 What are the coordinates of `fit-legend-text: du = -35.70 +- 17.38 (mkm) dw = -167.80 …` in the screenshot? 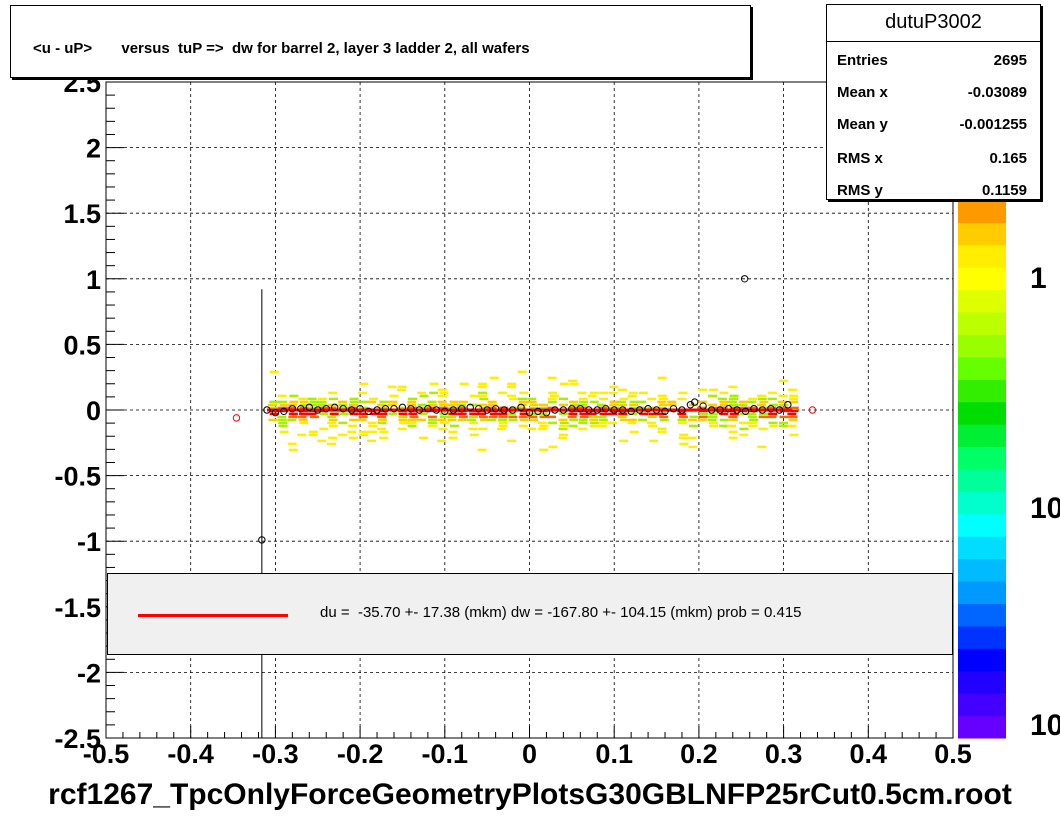 It's located at (561, 612).